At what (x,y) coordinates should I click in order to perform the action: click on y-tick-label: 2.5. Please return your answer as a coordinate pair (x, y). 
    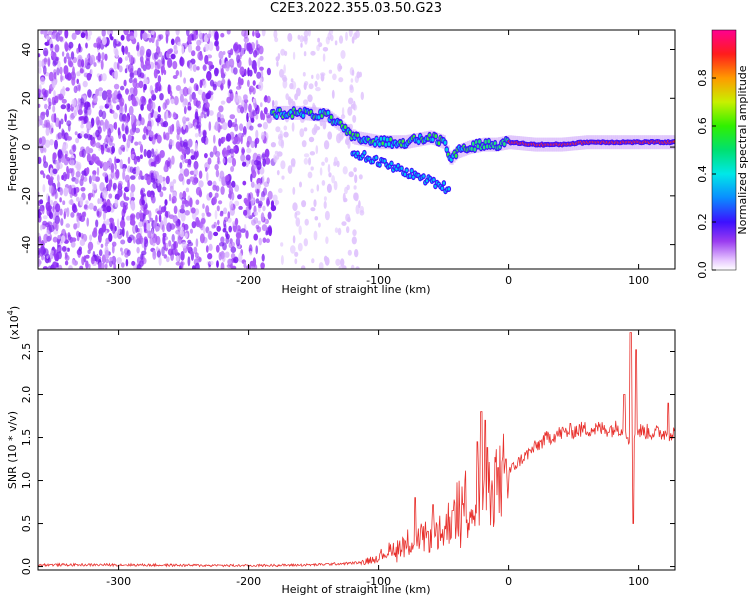
    Looking at the image, I should click on (26, 352).